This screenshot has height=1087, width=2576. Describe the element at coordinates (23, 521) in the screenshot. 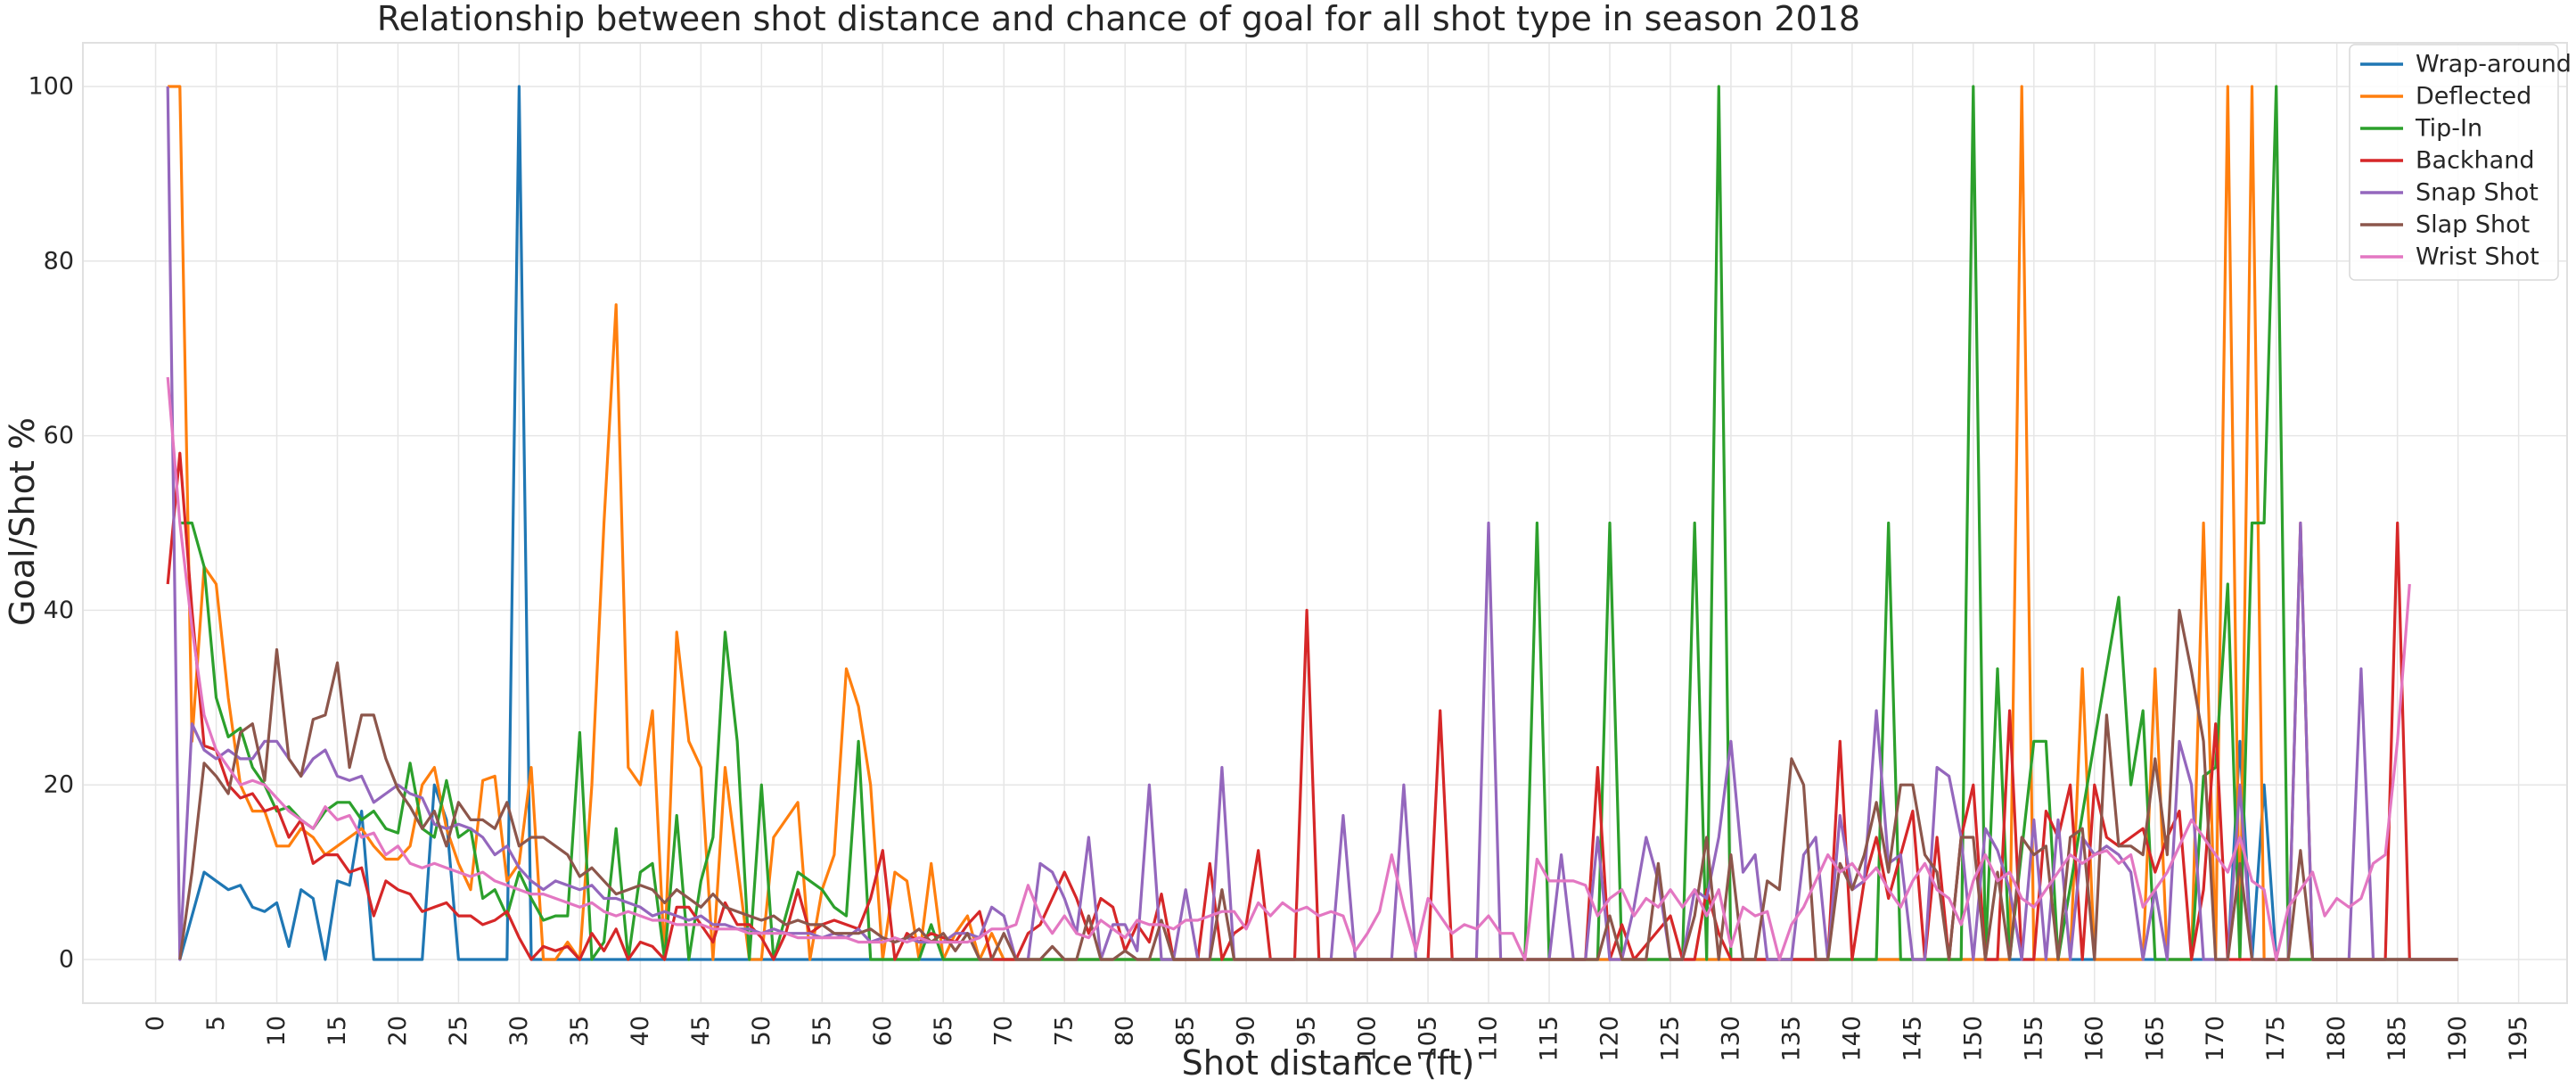

I see `y-axis-title: Goal/Shot %` at that location.